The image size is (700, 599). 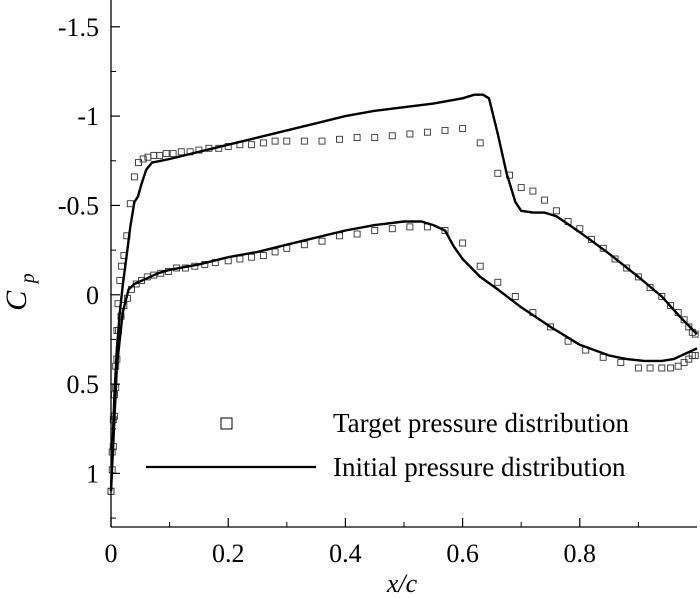 I want to click on x-axis-label: x/c, so click(x=402, y=583).